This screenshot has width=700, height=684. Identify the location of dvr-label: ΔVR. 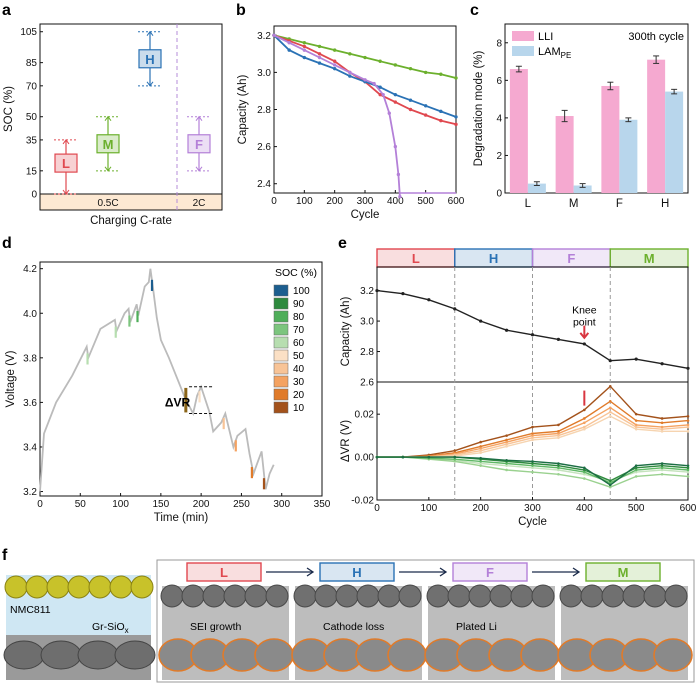
(178, 402).